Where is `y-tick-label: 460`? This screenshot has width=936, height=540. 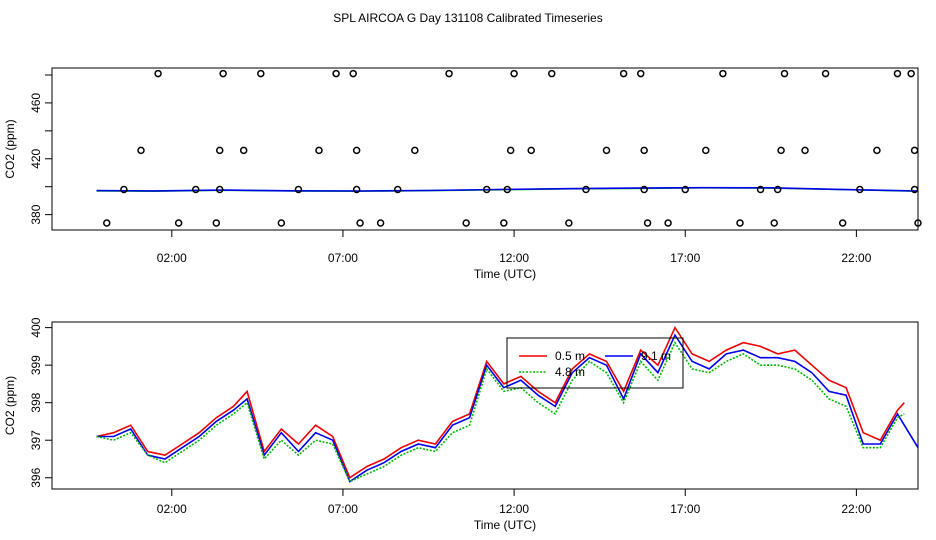
y-tick-label: 460 is located at coordinates (36, 103).